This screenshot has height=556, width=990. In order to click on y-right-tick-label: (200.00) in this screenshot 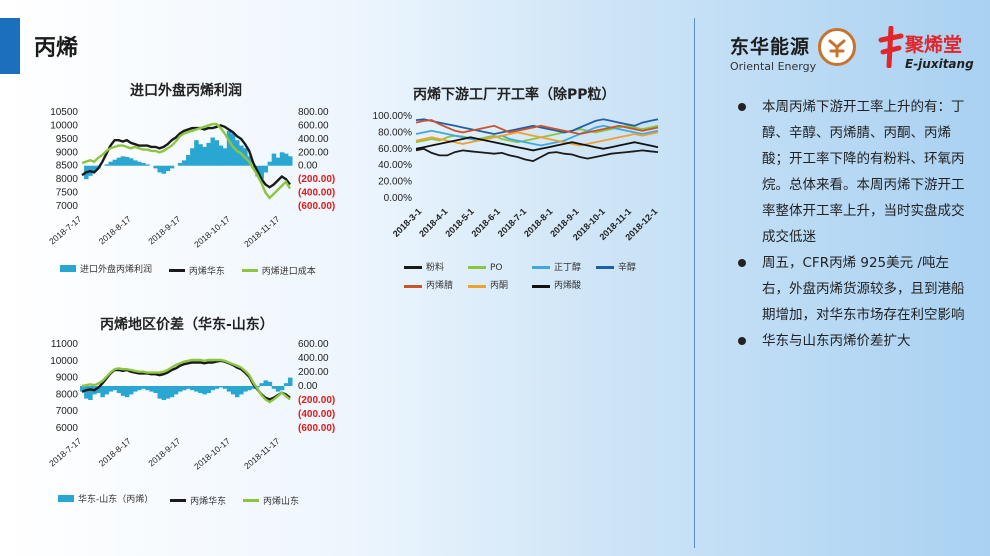, I will do `click(316, 179)`.